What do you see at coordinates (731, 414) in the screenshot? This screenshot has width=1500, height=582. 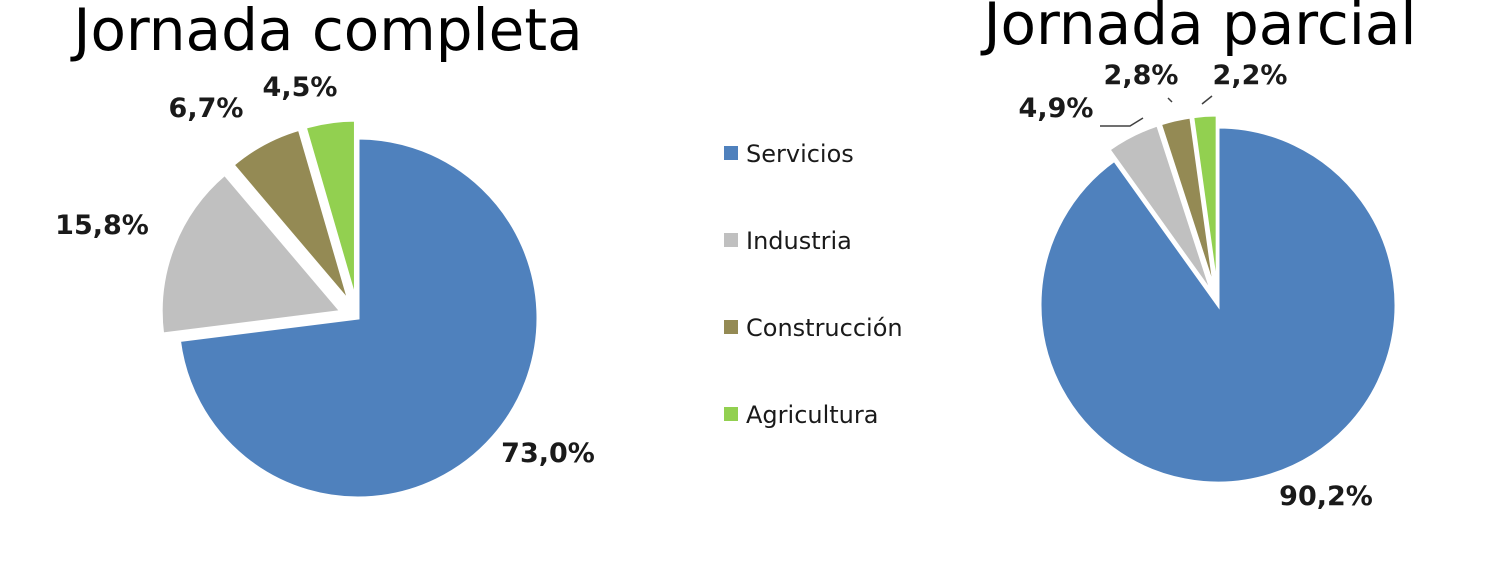 I see `legend-swatch-agricultura` at bounding box center [731, 414].